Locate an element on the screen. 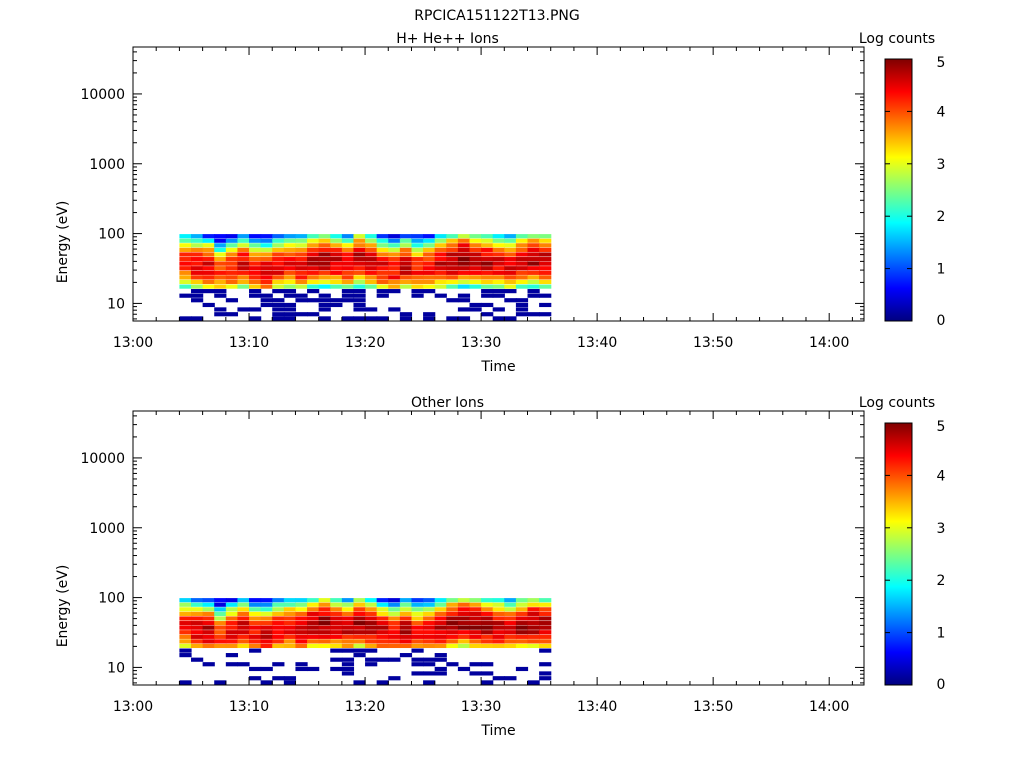  y-tick-label: 100 is located at coordinates (111, 235).